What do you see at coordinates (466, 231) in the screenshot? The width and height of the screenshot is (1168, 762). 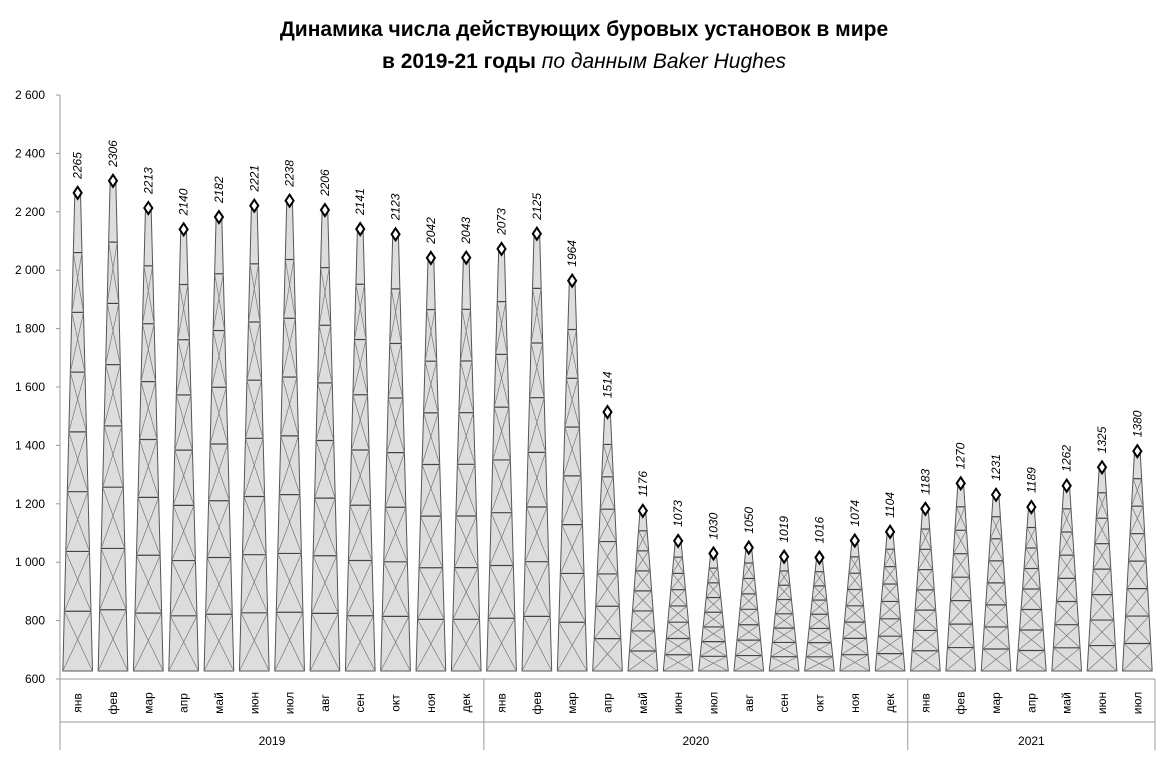 I see `value-label: 2043` at bounding box center [466, 231].